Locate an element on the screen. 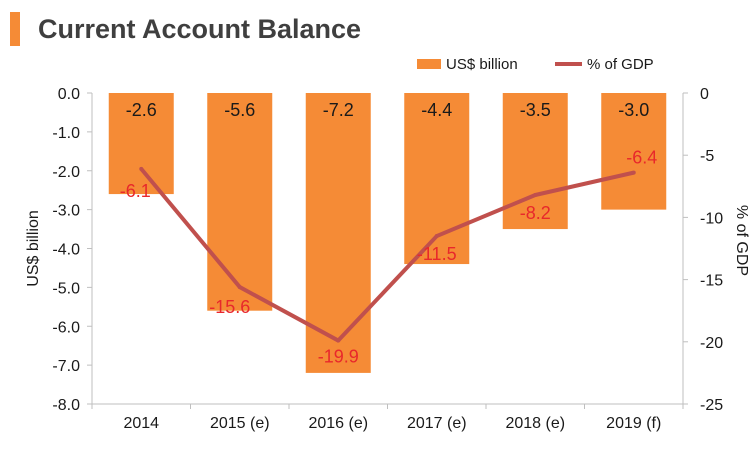 This screenshot has height=450, width=751. gdp-data-label: -6.1 is located at coordinates (135, 191).